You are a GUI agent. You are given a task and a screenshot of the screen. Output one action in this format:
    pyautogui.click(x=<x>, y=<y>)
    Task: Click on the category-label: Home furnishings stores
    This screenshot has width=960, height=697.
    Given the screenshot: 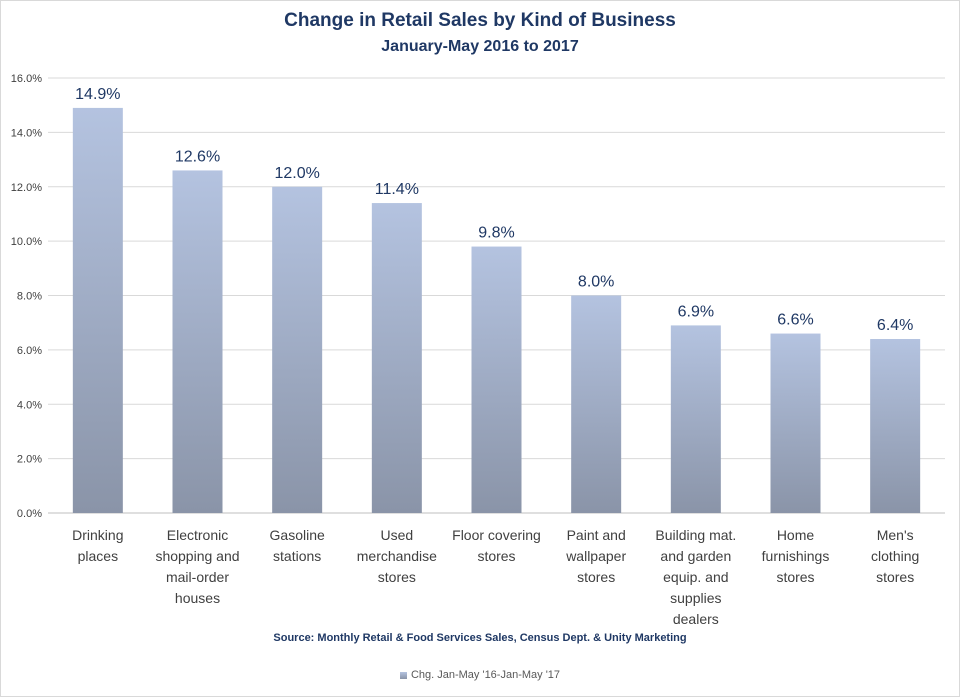 What is the action you would take?
    pyautogui.click(x=796, y=556)
    